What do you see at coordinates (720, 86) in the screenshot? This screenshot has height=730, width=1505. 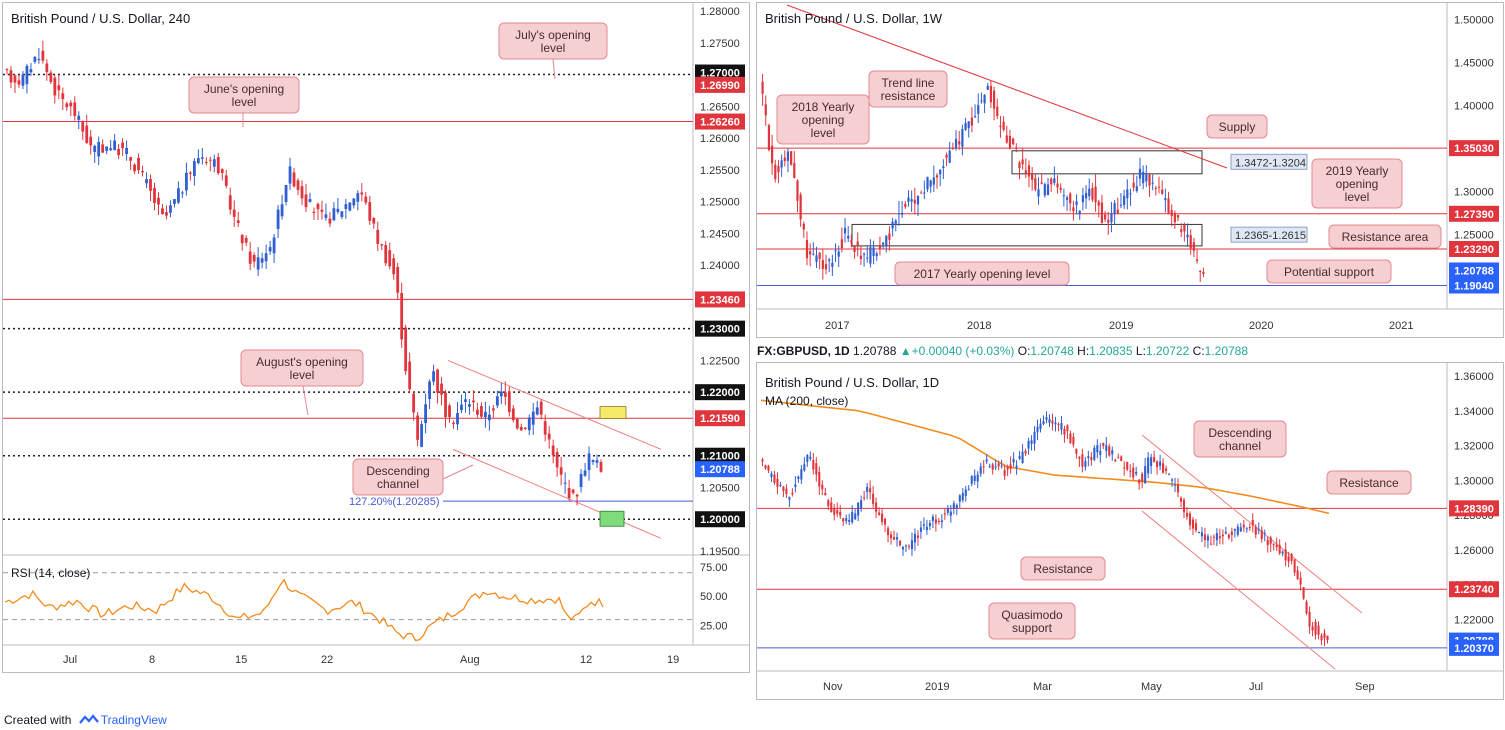 I see `h4-price-tag: 1.26990` at bounding box center [720, 86].